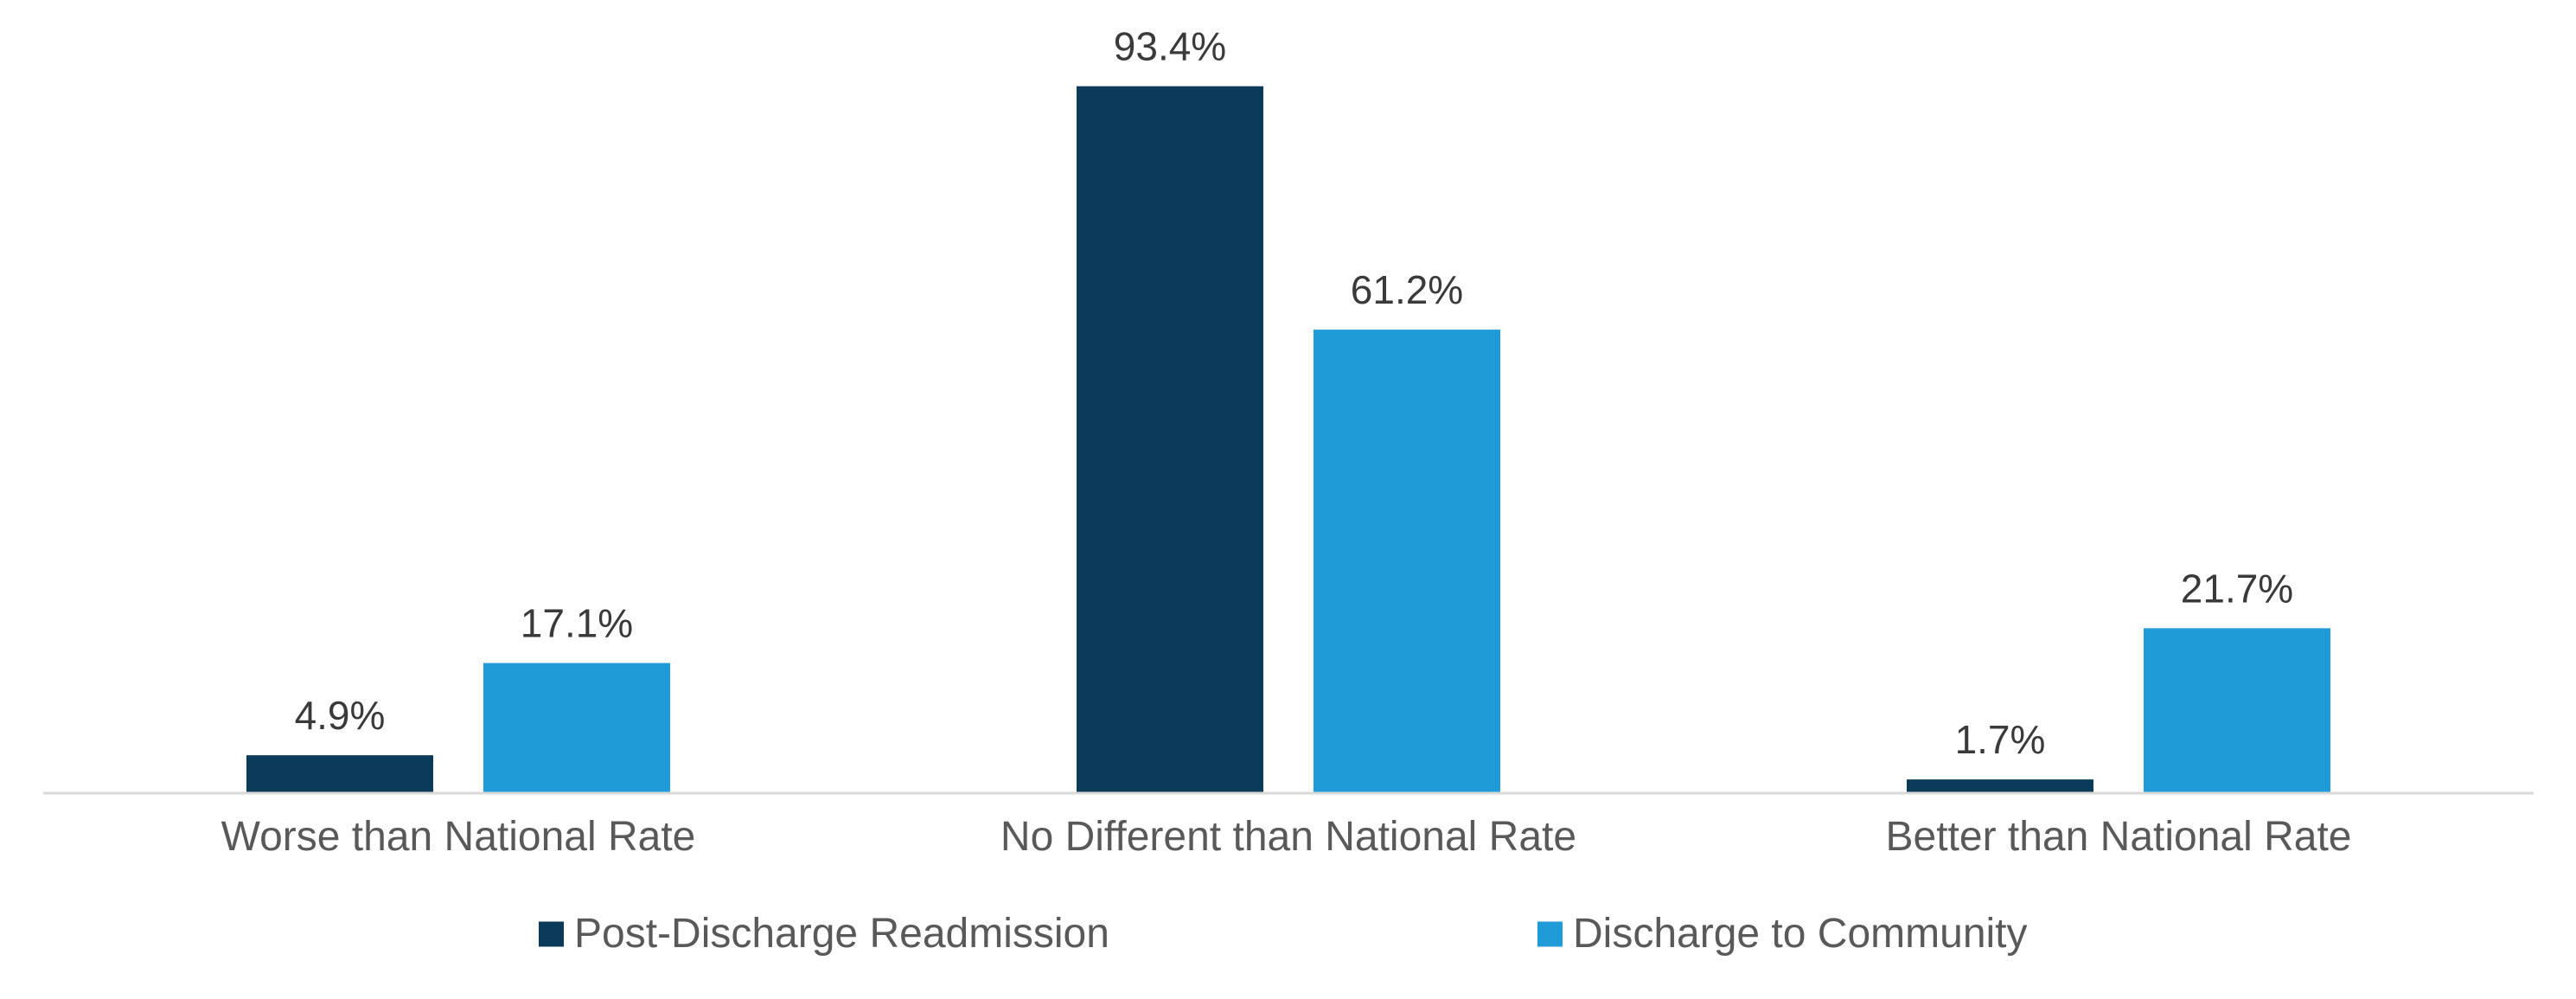  I want to click on data-label-post-discharge-readmission-no-different-than-national-rate: 93.4%, so click(1170, 46).